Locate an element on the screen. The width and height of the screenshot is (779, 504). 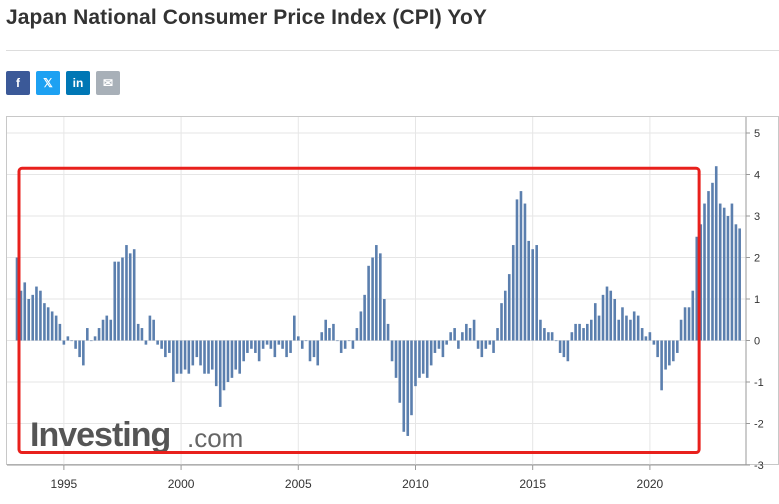
facebook-icon: f is located at coordinates (18, 83).